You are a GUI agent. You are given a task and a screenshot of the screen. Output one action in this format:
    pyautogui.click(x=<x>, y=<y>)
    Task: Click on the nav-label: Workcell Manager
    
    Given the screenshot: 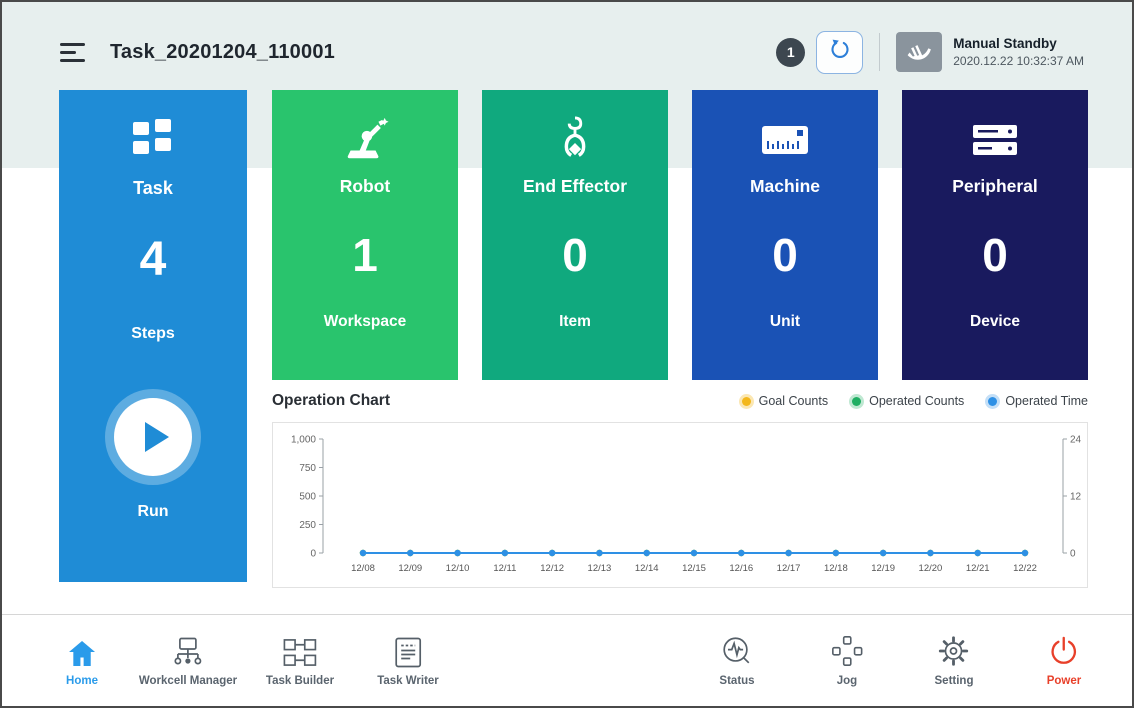 What is the action you would take?
    pyautogui.click(x=188, y=681)
    